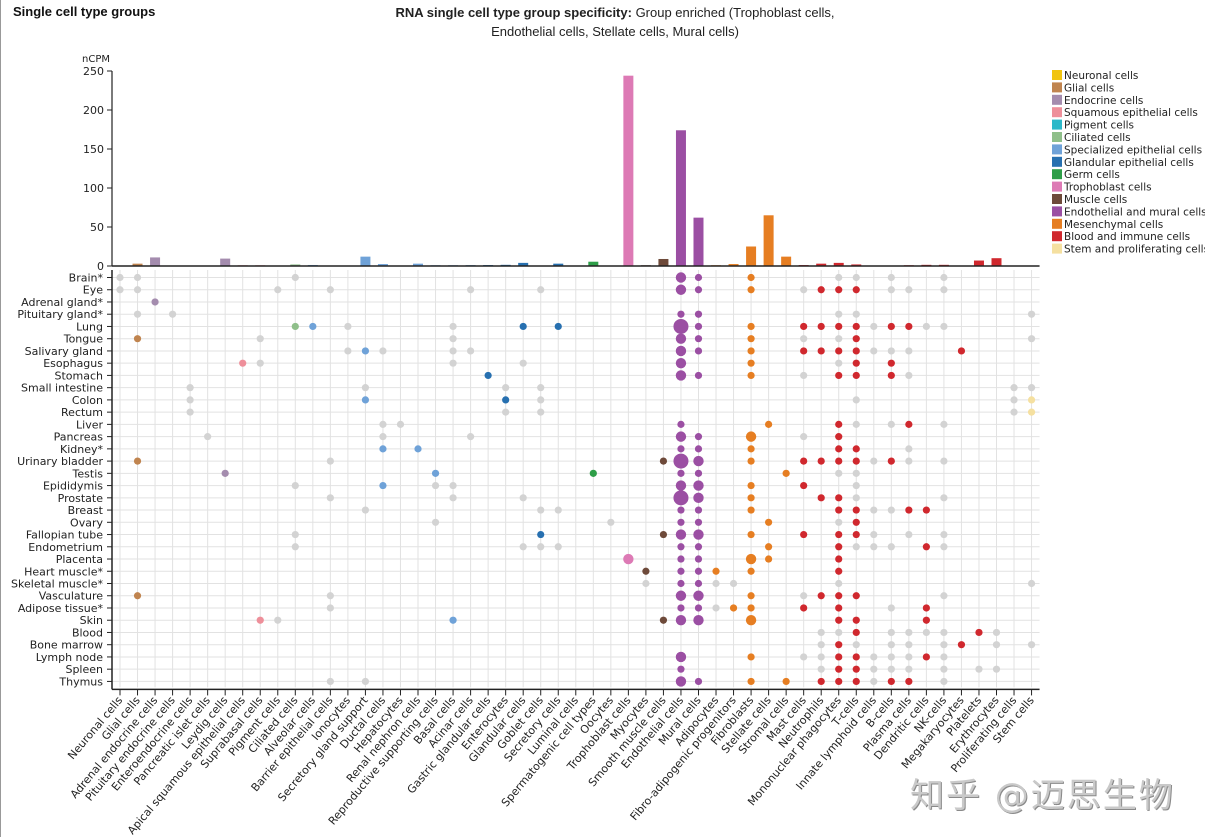  Describe the element at coordinates (63, 571) in the screenshot. I see `row-label: Heart muscle*` at that location.